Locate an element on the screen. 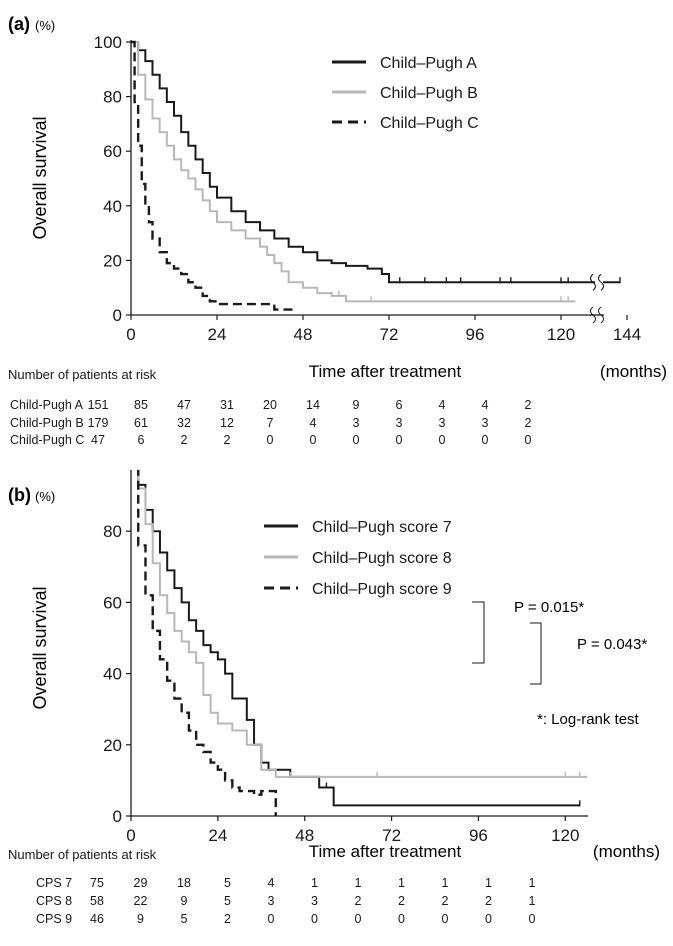  risk-count: 22 is located at coordinates (140, 901).